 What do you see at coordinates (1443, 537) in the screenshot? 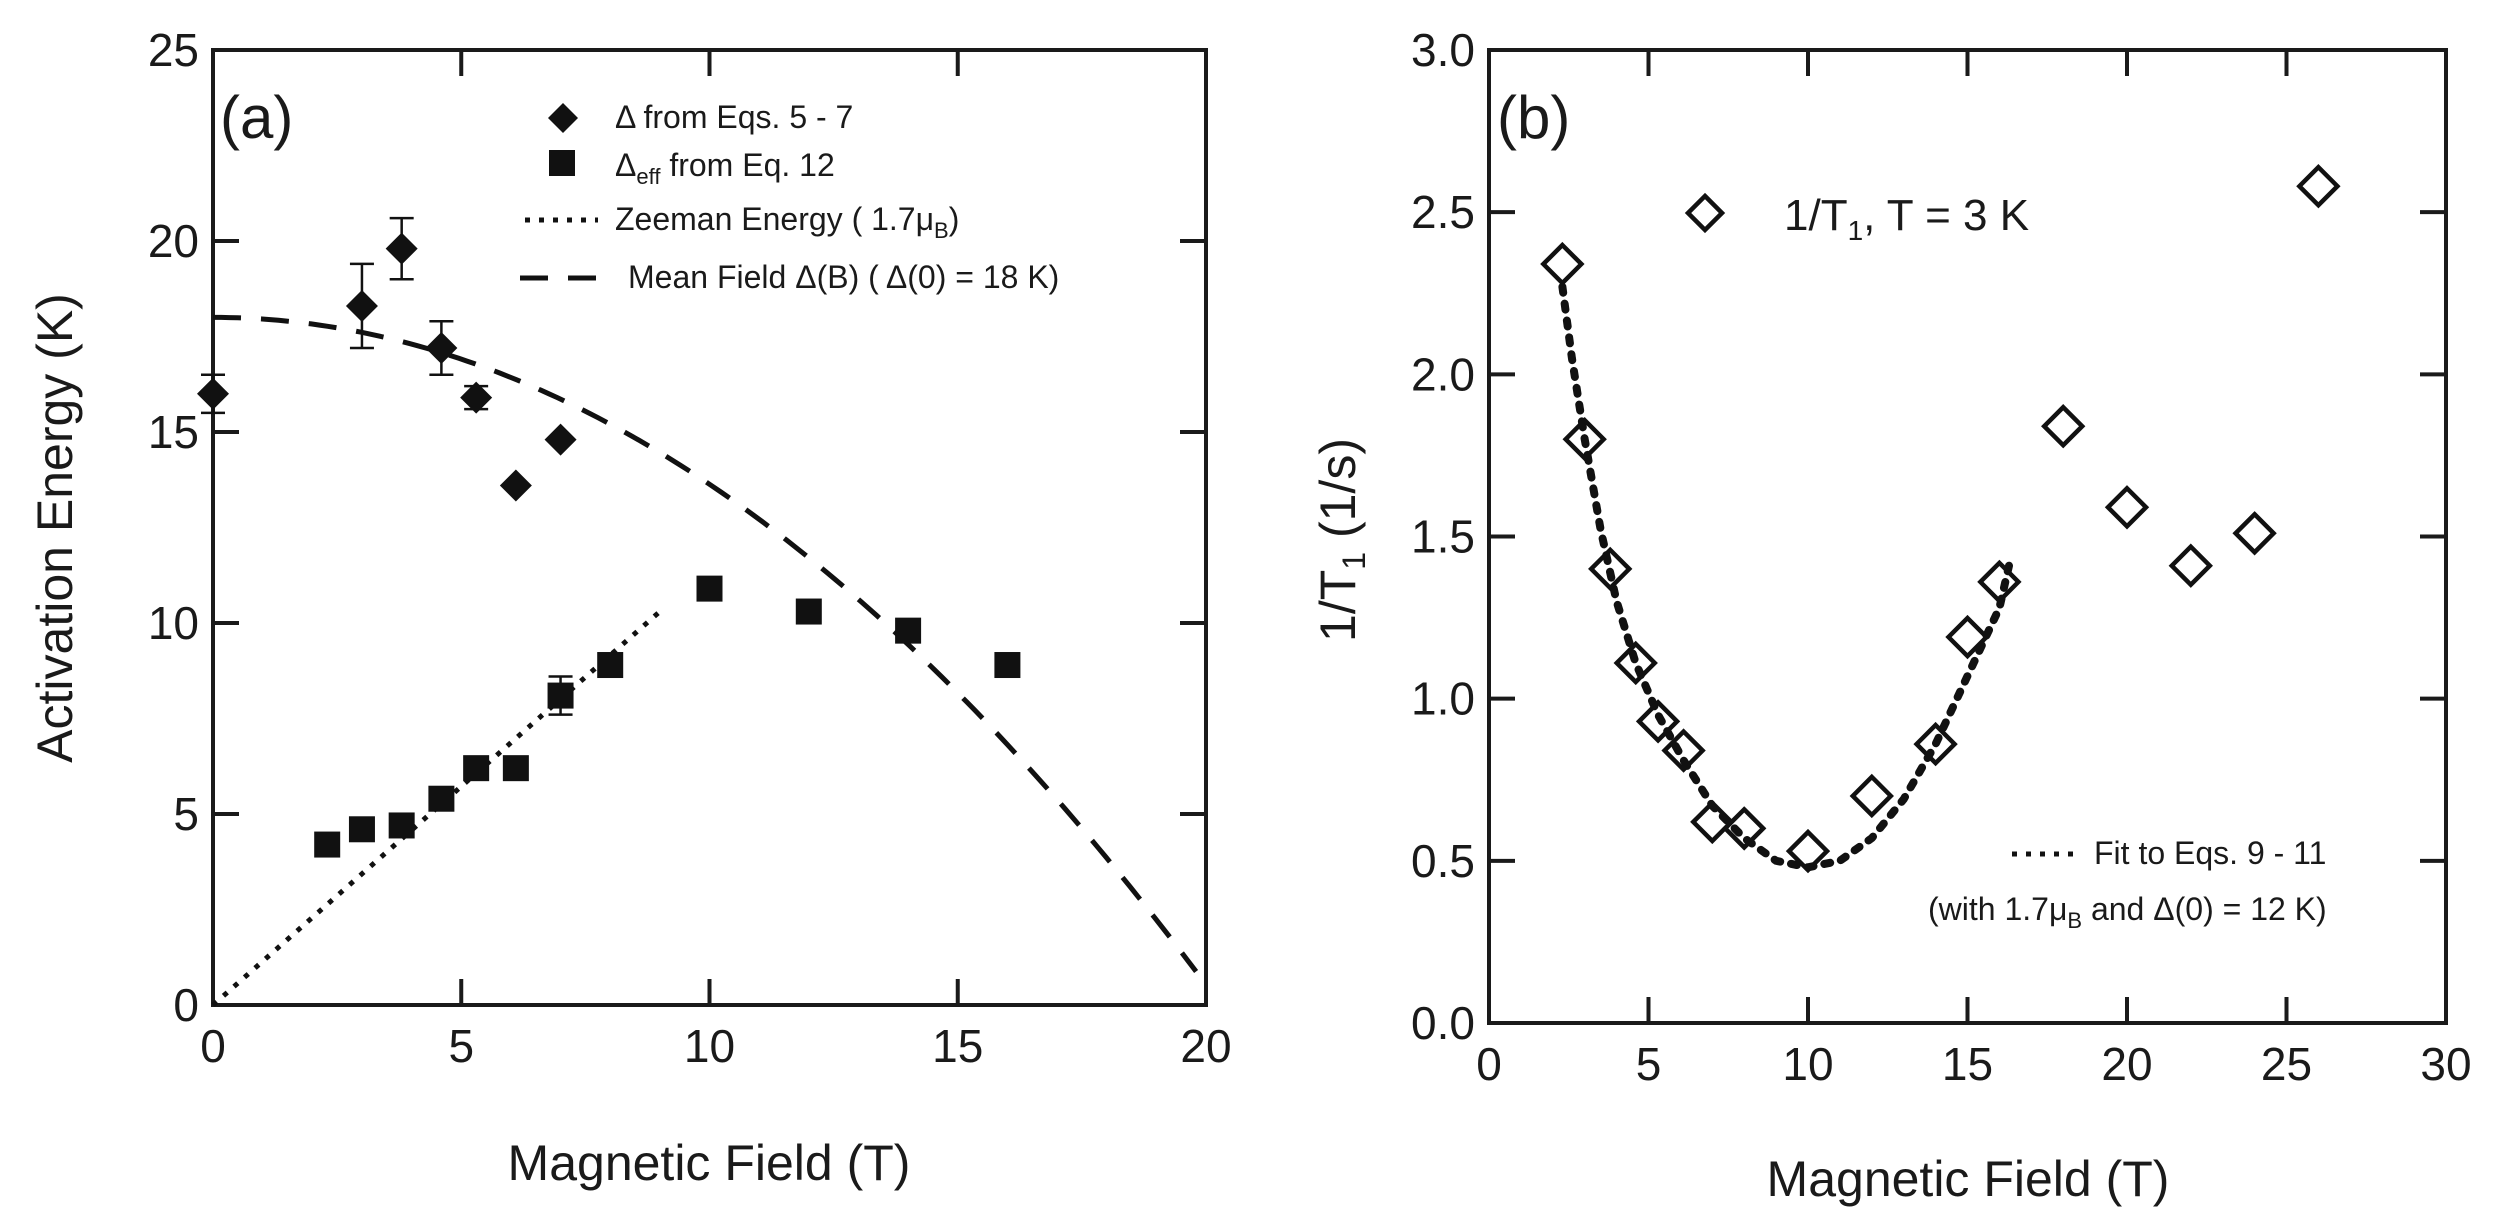
I see `y-tick-label: 1.5` at bounding box center [1443, 537].